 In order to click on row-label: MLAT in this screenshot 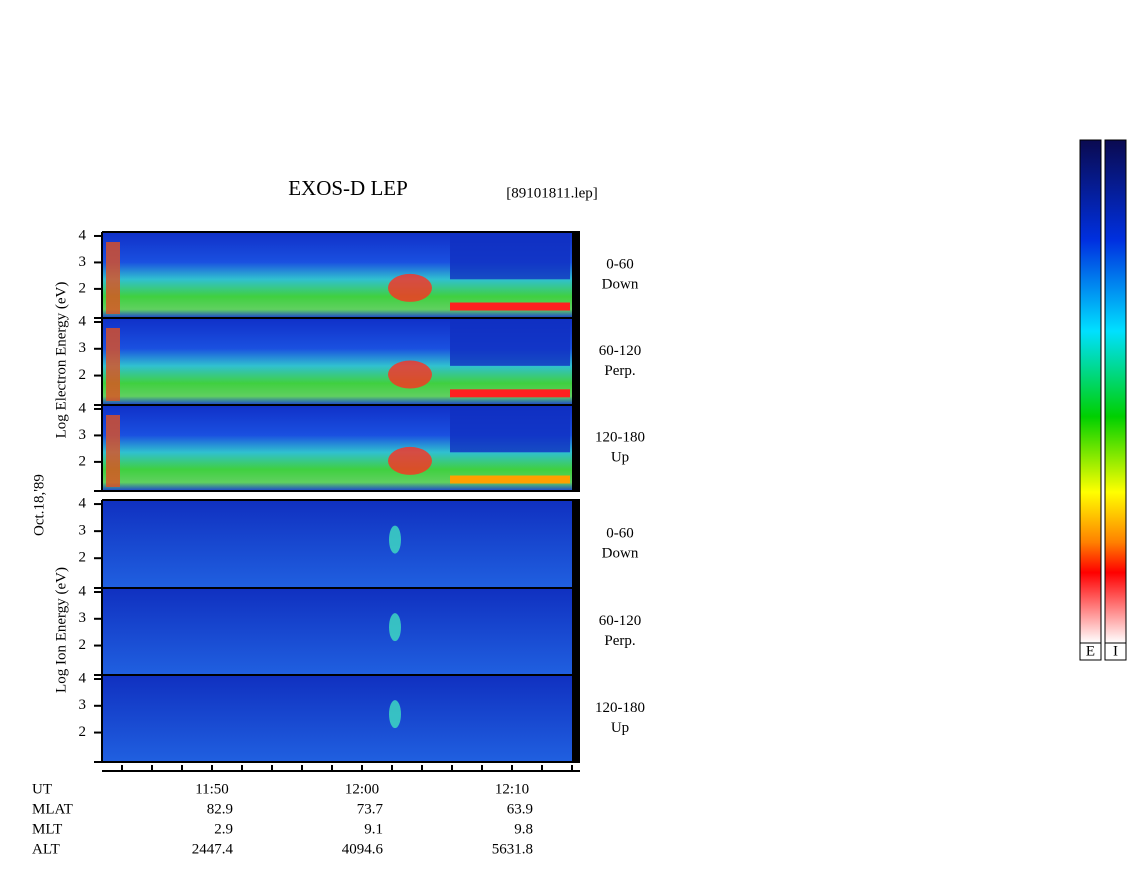, I will do `click(52, 809)`.